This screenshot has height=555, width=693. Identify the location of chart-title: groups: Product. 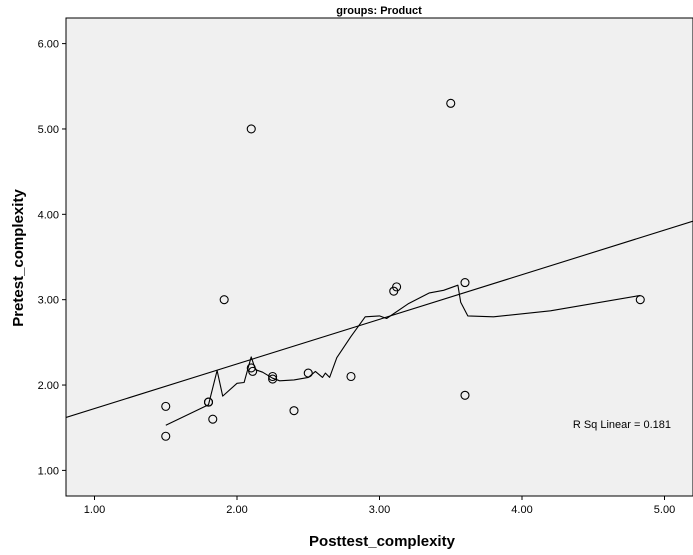
(379, 11).